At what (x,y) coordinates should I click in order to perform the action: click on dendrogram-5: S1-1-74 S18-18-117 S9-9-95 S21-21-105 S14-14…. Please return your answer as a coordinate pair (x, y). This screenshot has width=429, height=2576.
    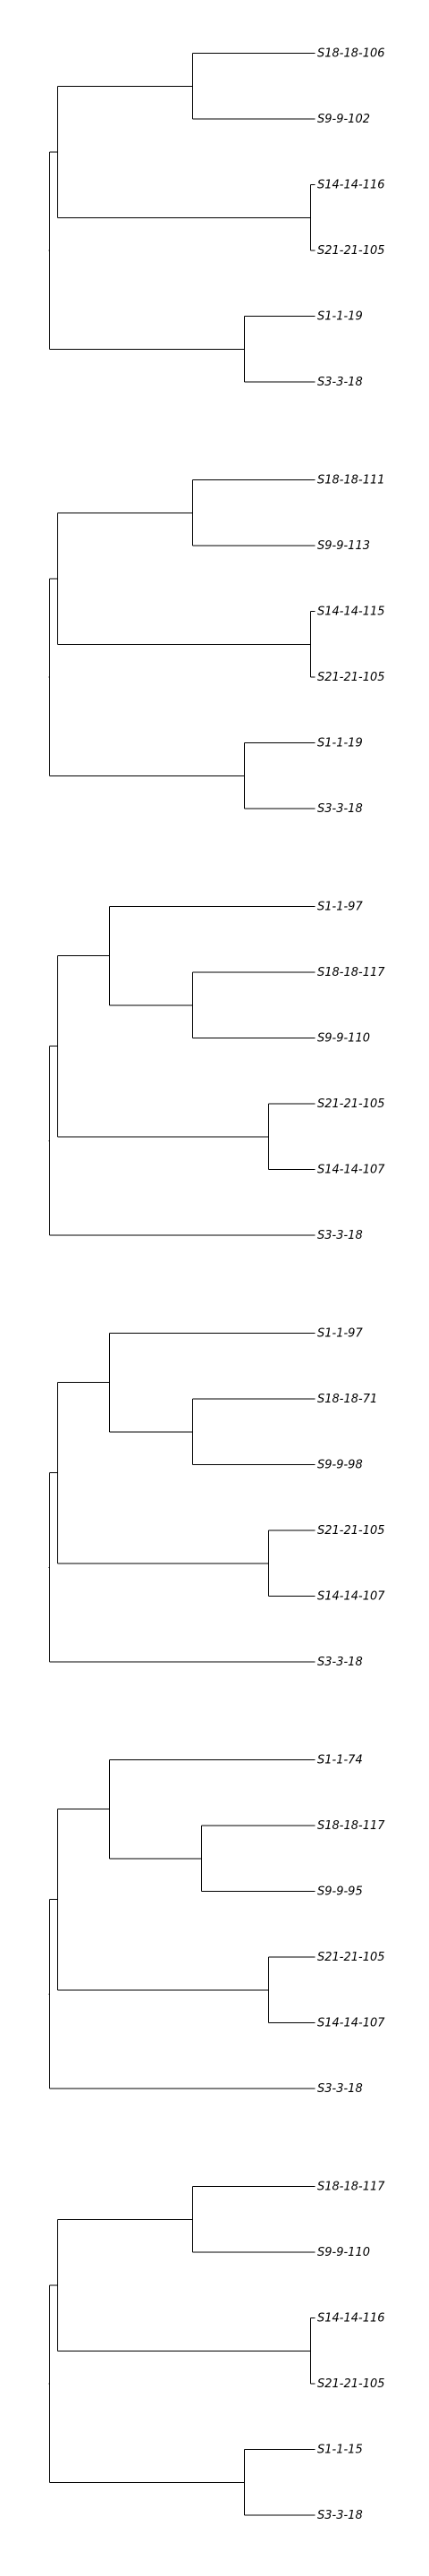
    Looking at the image, I should click on (217, 1925).